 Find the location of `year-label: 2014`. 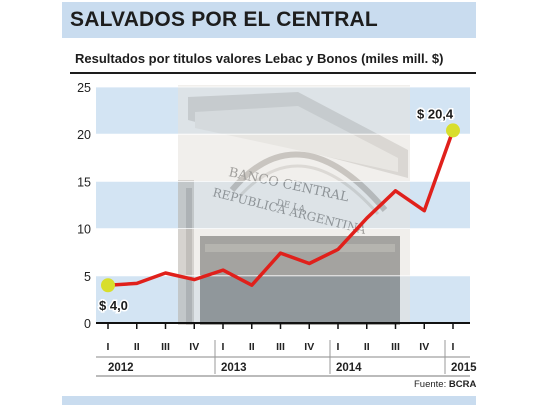

year-label: 2014 is located at coordinates (349, 368).